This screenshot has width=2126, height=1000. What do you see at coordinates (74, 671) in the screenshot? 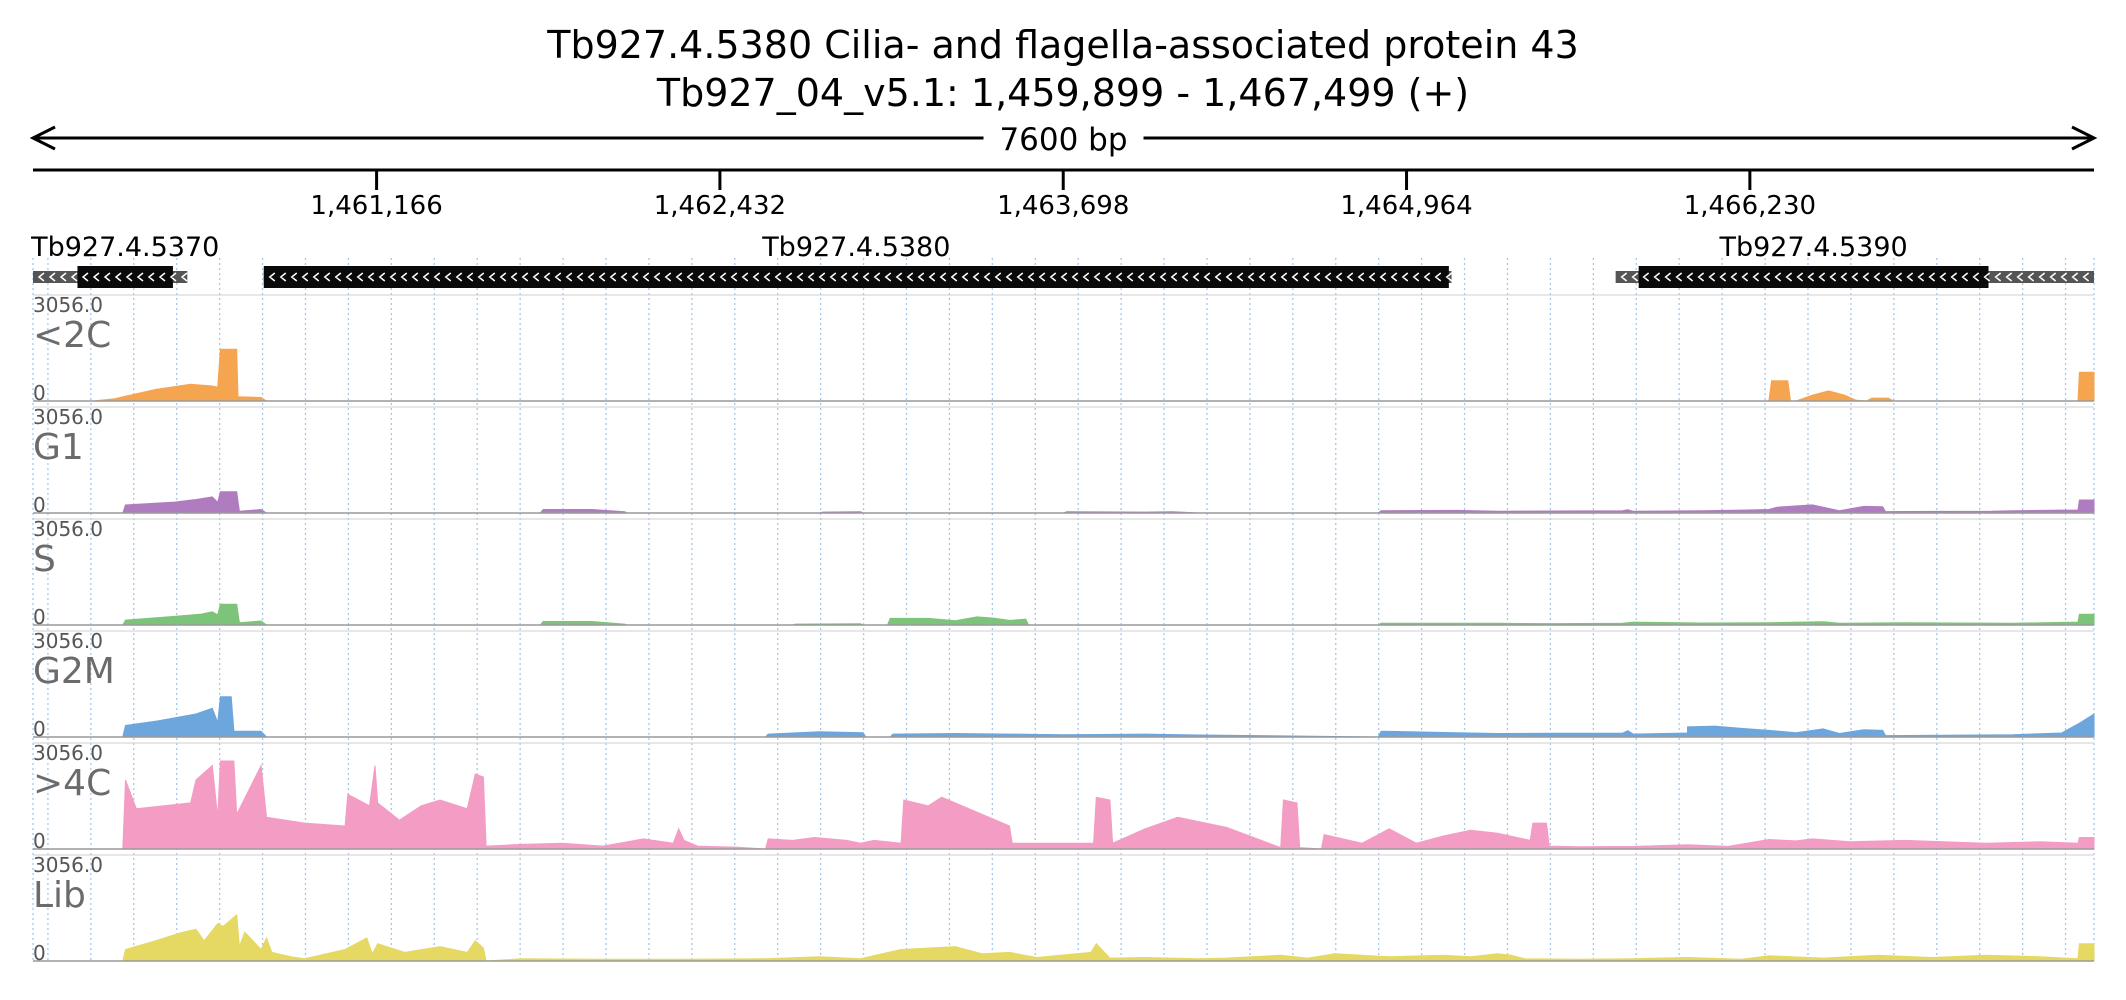
I see `track-label: G2M` at bounding box center [74, 671].